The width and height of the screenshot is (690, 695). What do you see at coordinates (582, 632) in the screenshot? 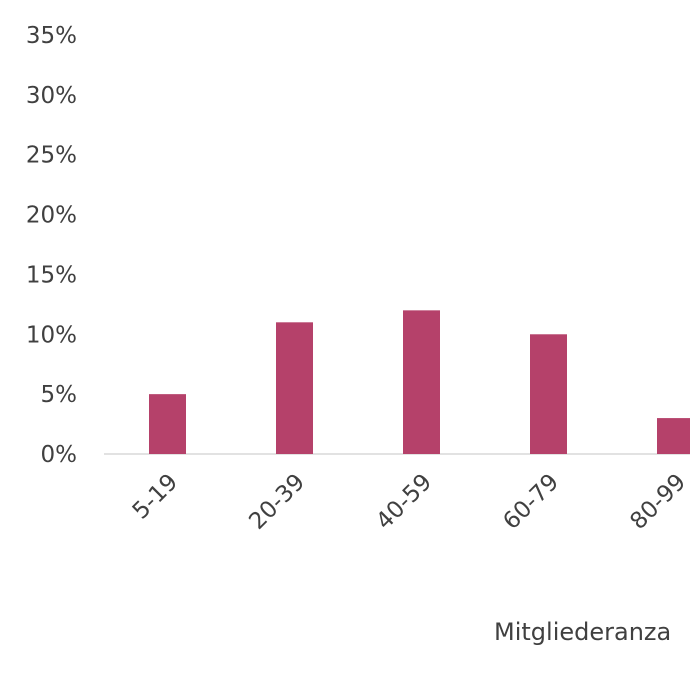
I see `x-axis-title: Mitgliederanza` at bounding box center [582, 632].